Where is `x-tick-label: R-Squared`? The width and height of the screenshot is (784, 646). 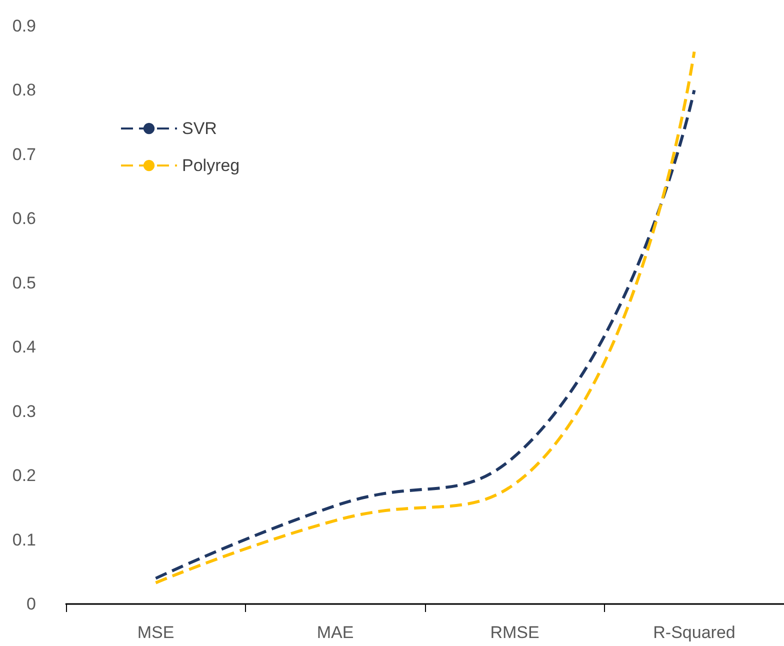
x-tick-label: R-Squared is located at coordinates (694, 632).